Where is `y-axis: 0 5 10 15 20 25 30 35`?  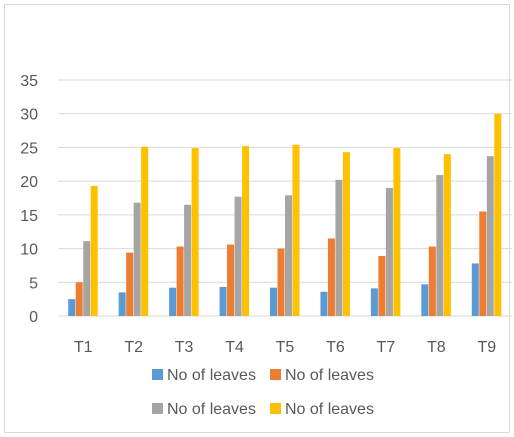
y-axis: 0 5 10 15 20 25 30 35 is located at coordinates (29, 199).